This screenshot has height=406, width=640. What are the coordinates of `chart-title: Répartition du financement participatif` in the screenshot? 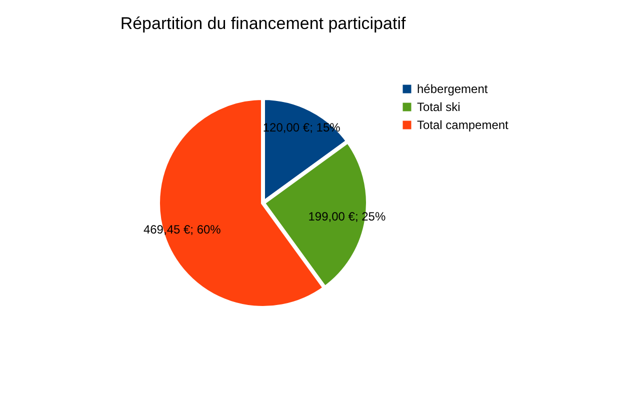 It's located at (263, 23).